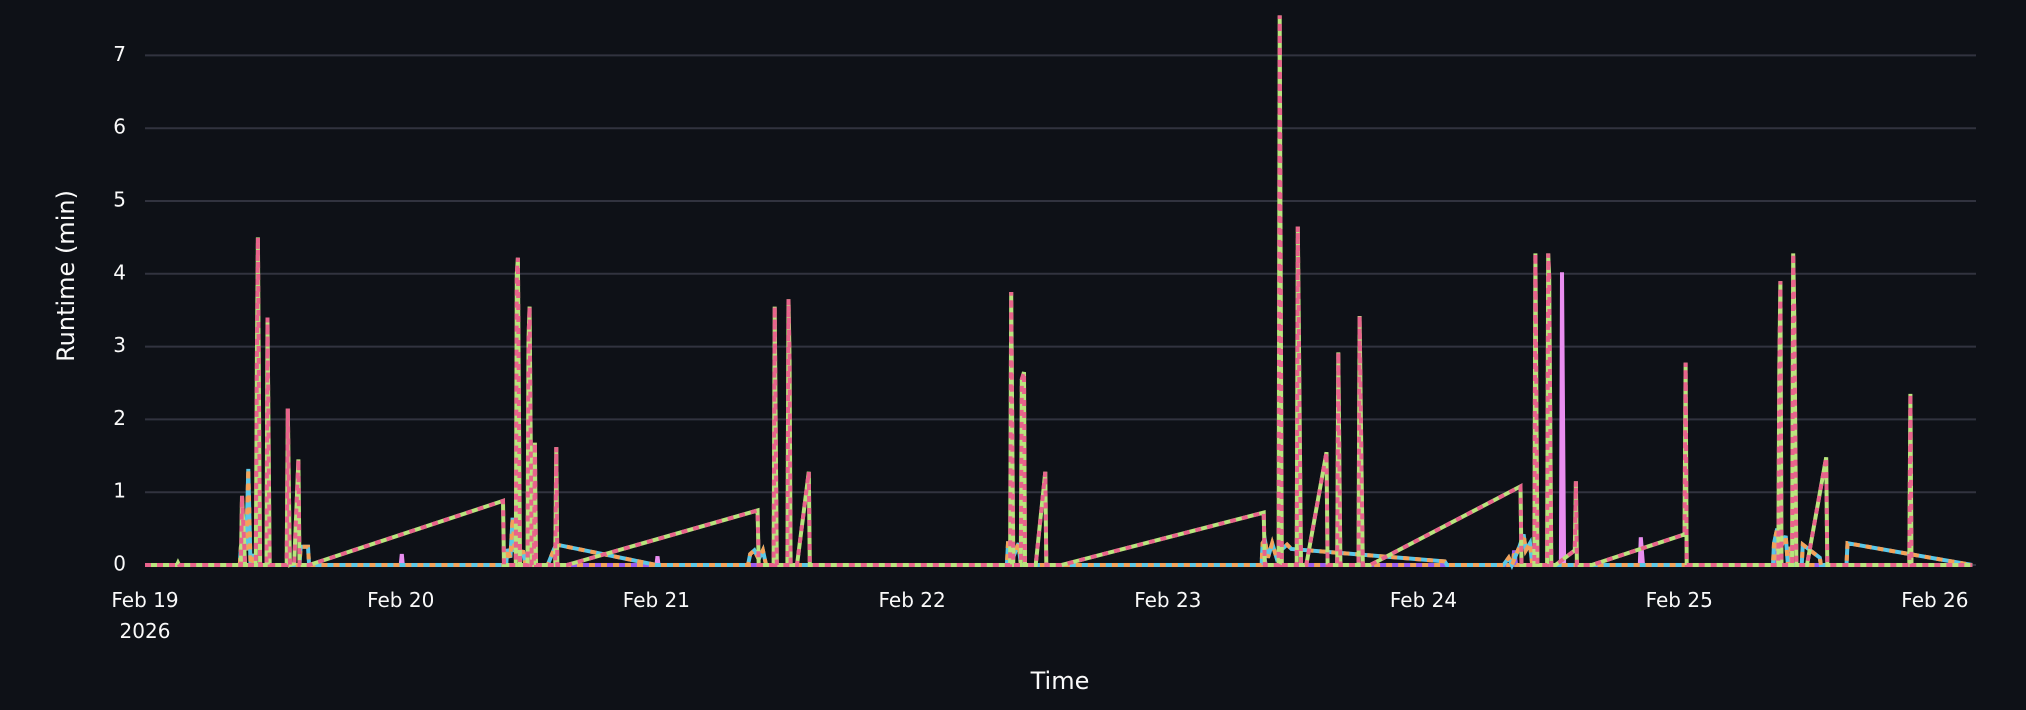 The image size is (2026, 710). What do you see at coordinates (1059, 550) in the screenshot?
I see `series-purple-orange` at bounding box center [1059, 550].